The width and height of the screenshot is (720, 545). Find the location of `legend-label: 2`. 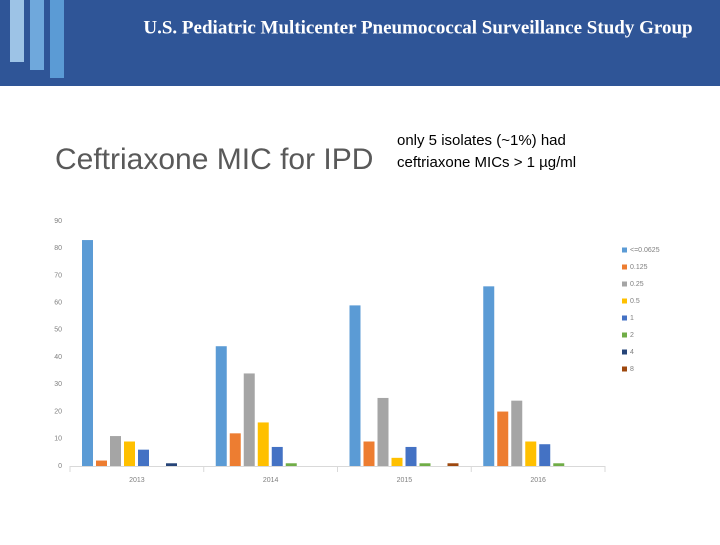

legend-label: 2 is located at coordinates (632, 335).